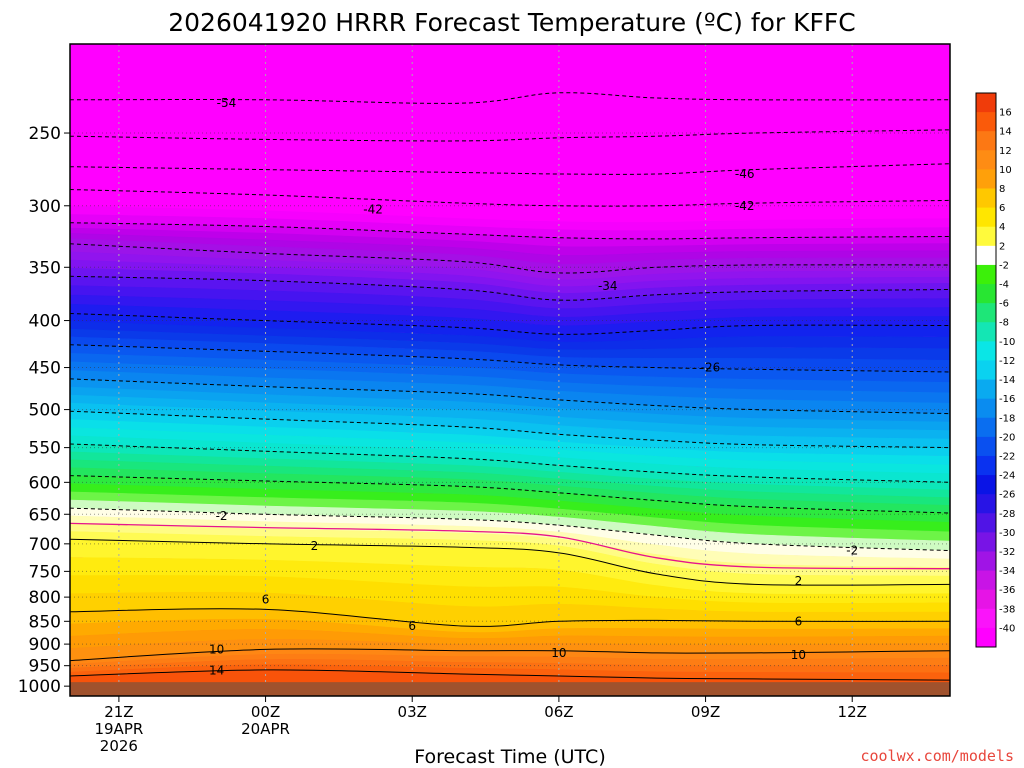 The width and height of the screenshot is (1024, 768). I want to click on ground-fill, so click(510, 689).